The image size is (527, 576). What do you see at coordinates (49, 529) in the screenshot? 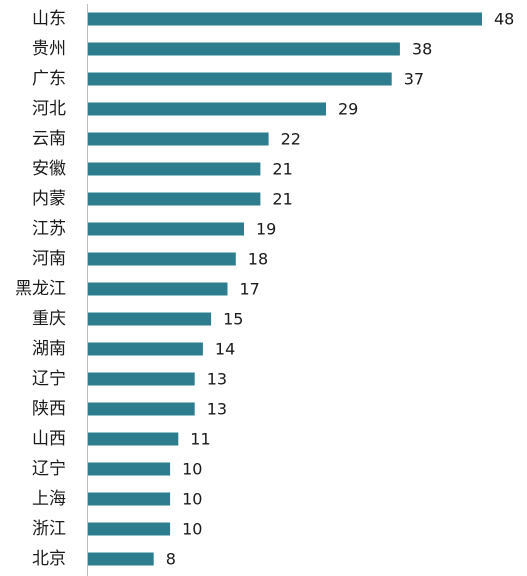
I see `category-label: 浙江` at bounding box center [49, 529].